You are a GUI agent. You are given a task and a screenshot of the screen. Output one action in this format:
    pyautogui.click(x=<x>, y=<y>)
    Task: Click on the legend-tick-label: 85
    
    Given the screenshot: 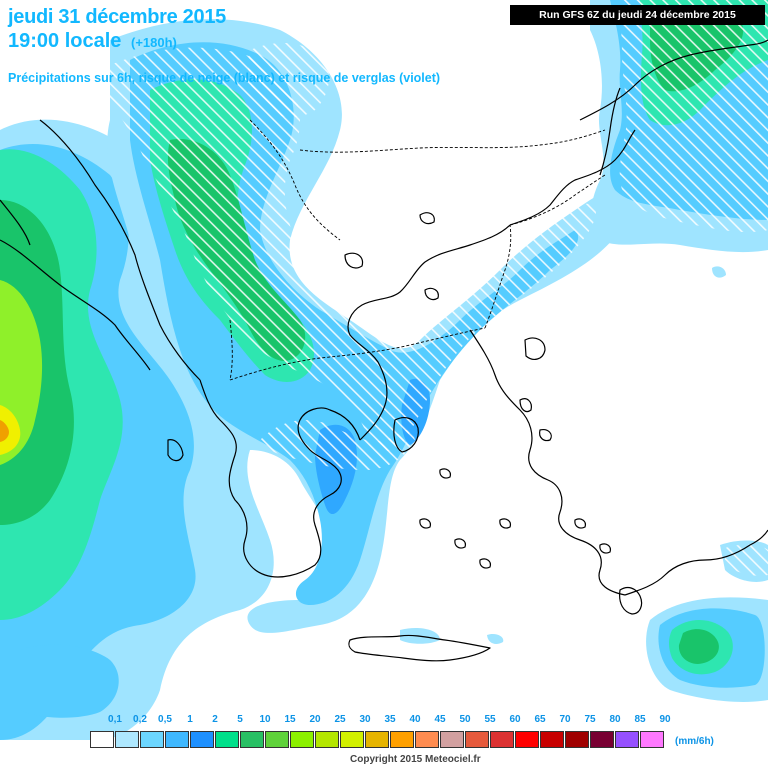 What is the action you would take?
    pyautogui.click(x=640, y=719)
    